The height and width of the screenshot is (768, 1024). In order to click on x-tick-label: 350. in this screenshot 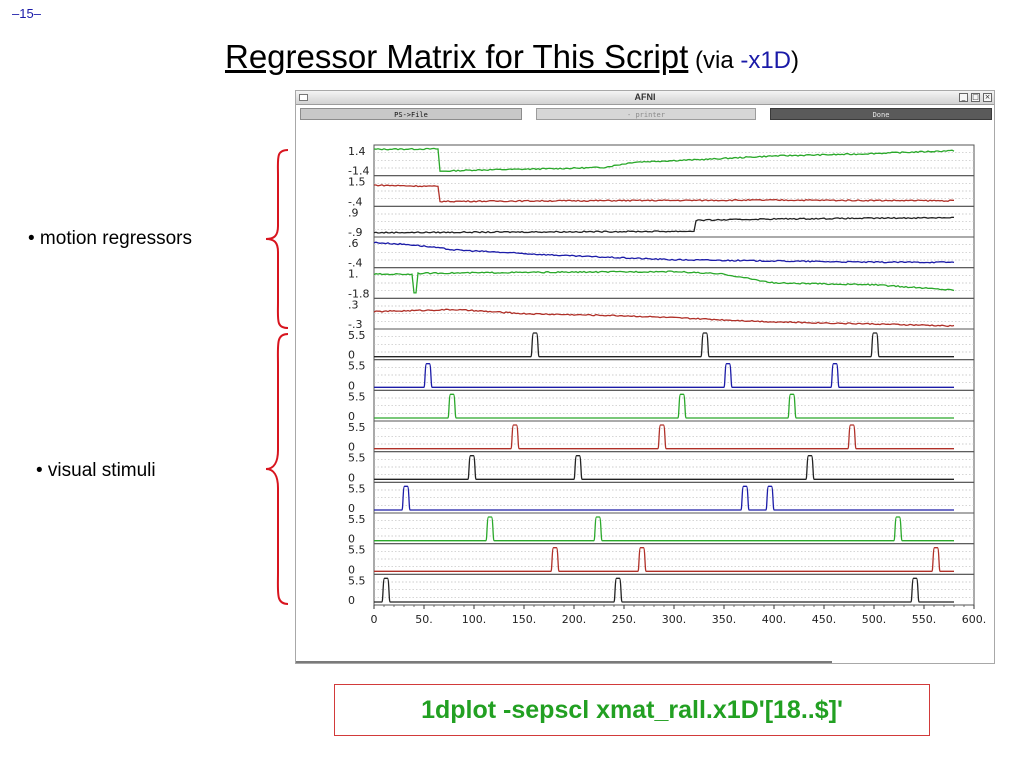, I will do `click(724, 619)`.